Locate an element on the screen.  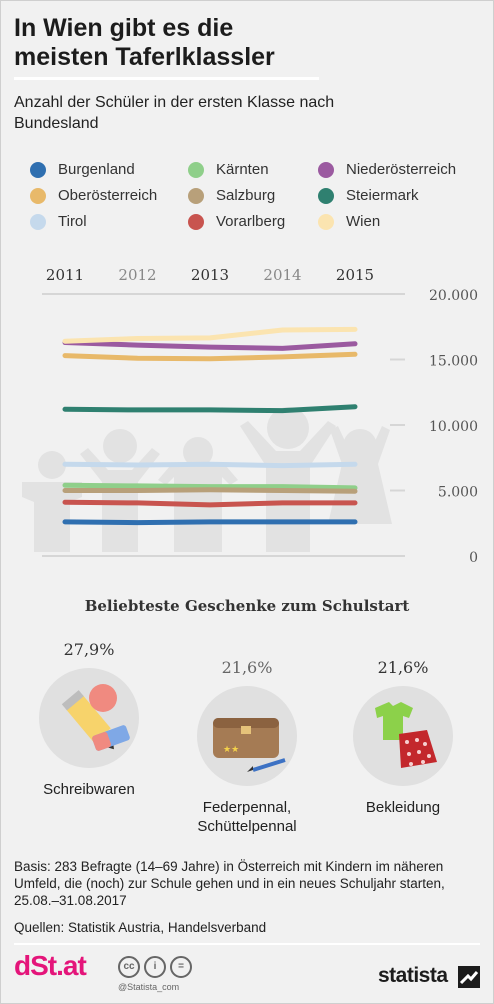
gift-label: Federpennal, Schüttelpennal is located at coordinates (247, 817).